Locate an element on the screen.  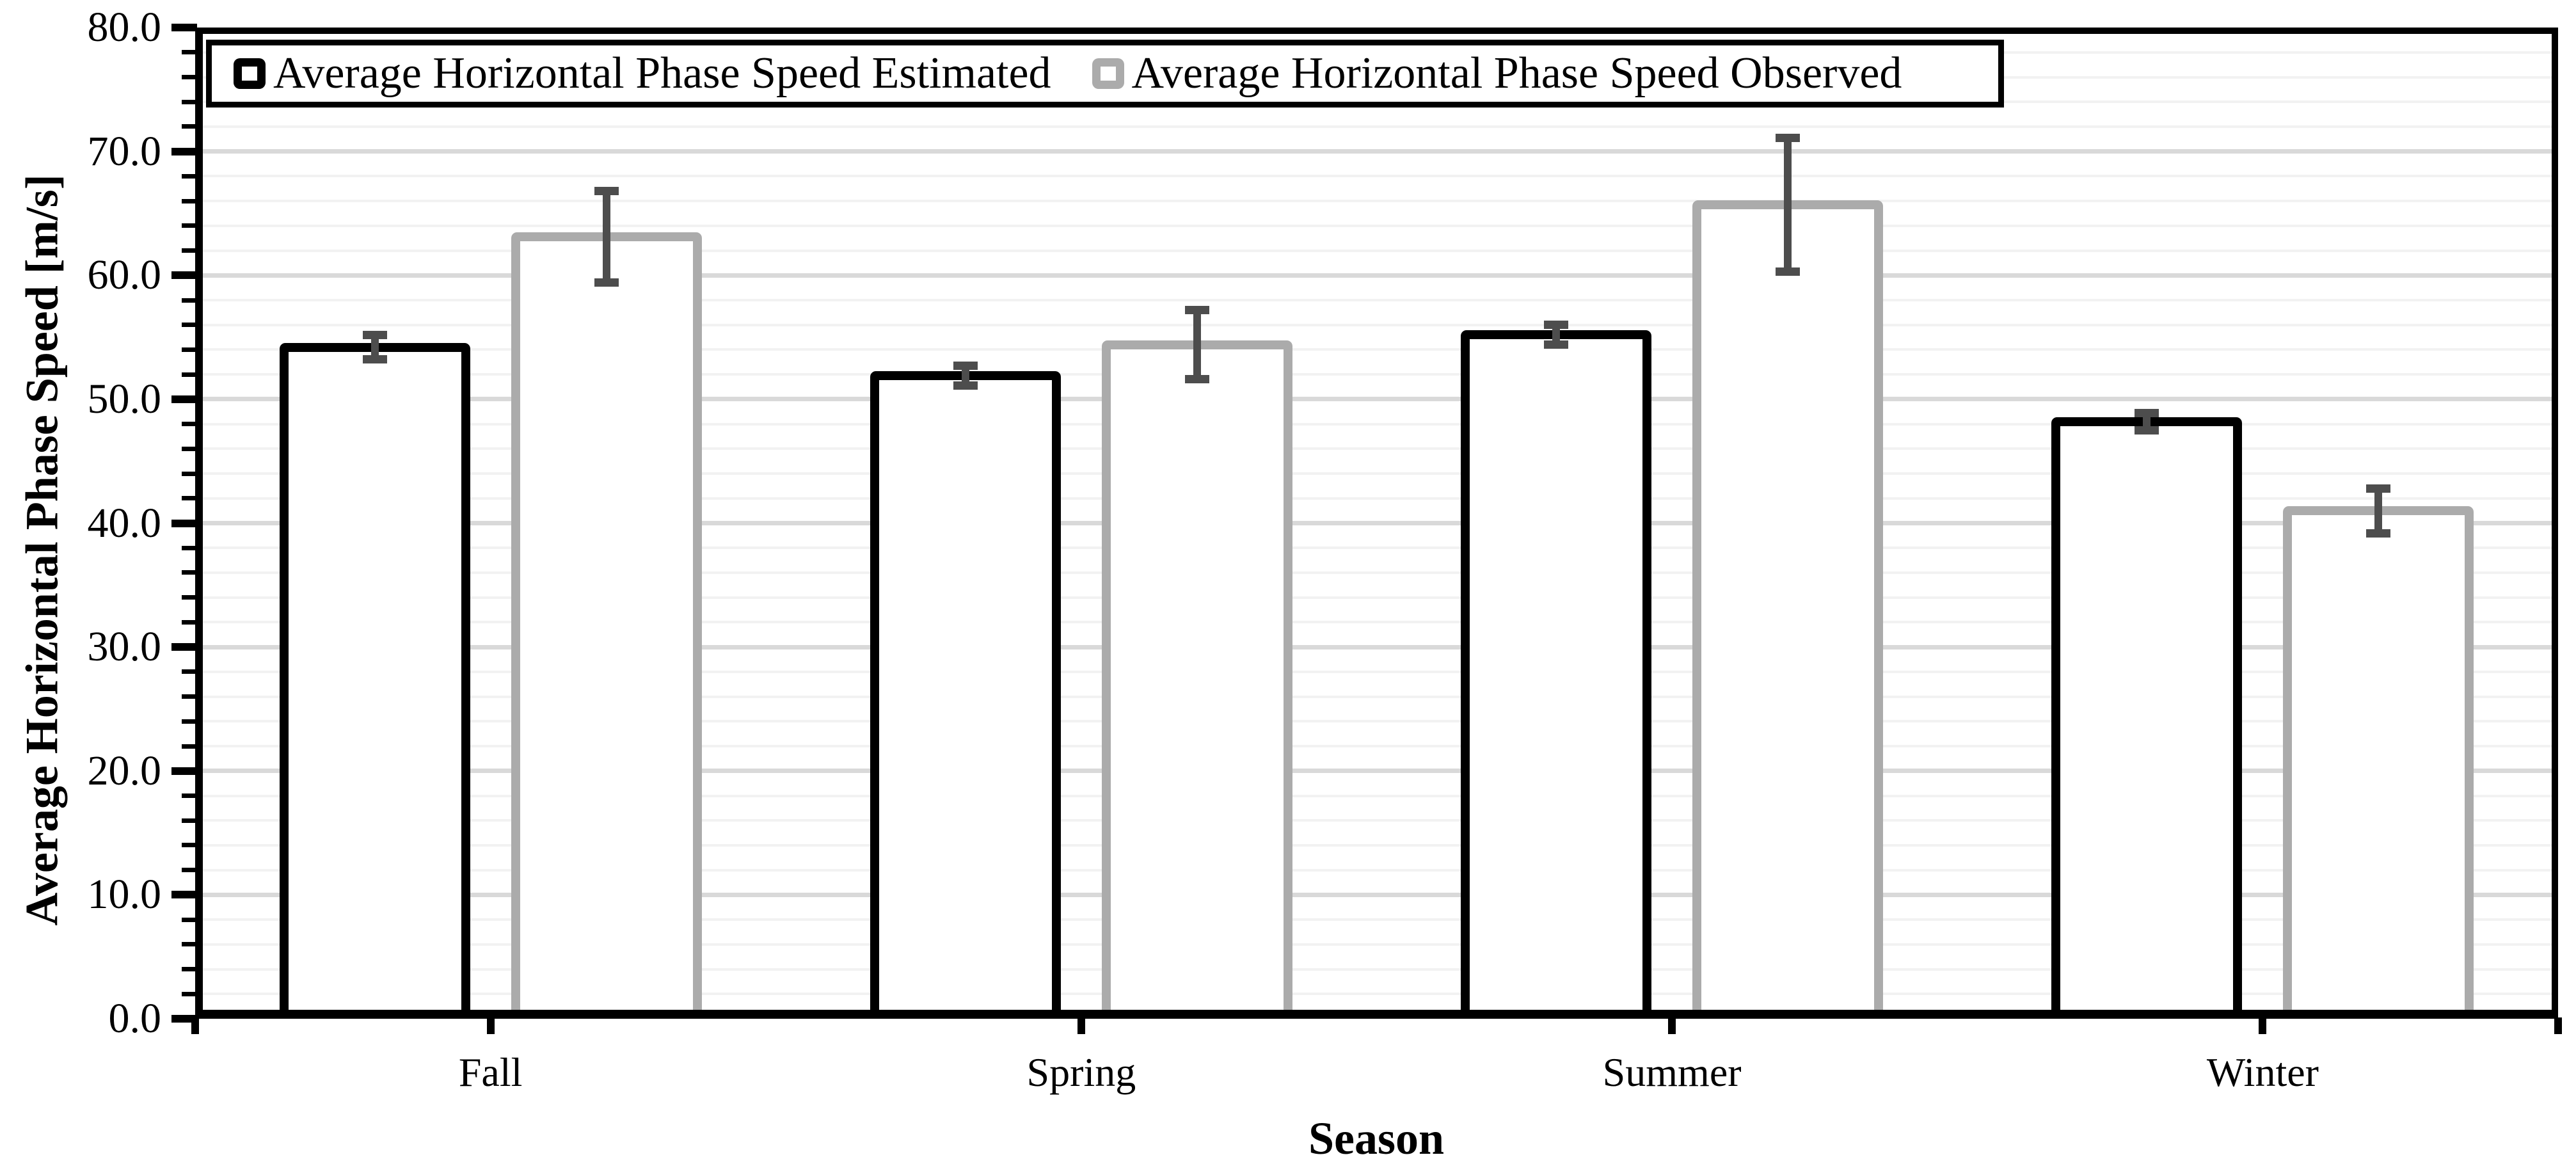
observed-series-marker-icon is located at coordinates (1108, 73).